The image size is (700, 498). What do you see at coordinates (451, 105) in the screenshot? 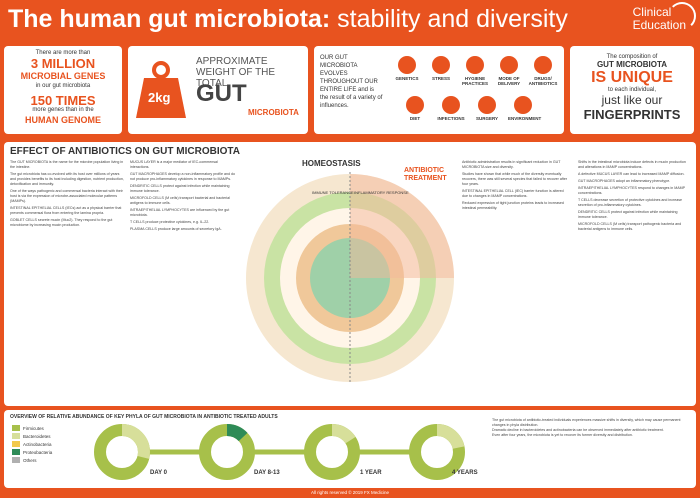
I see `infection-icon` at bounding box center [451, 105].